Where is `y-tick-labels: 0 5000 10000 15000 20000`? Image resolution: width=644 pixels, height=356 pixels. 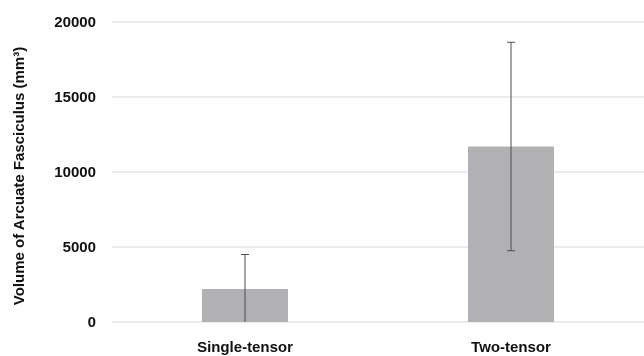
y-tick-labels: 0 5000 10000 15000 20000 is located at coordinates (75, 172).